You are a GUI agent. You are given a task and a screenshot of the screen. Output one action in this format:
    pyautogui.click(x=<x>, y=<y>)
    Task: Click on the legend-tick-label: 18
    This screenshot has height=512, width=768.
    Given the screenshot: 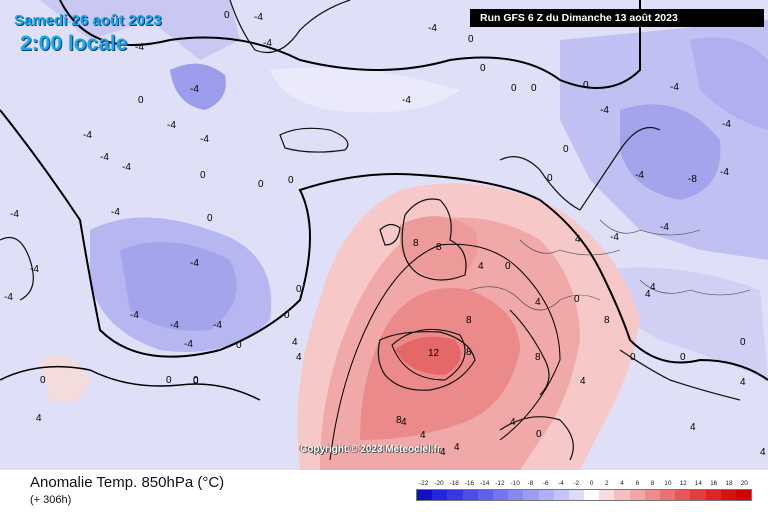 What is the action you would take?
    pyautogui.click(x=729, y=483)
    